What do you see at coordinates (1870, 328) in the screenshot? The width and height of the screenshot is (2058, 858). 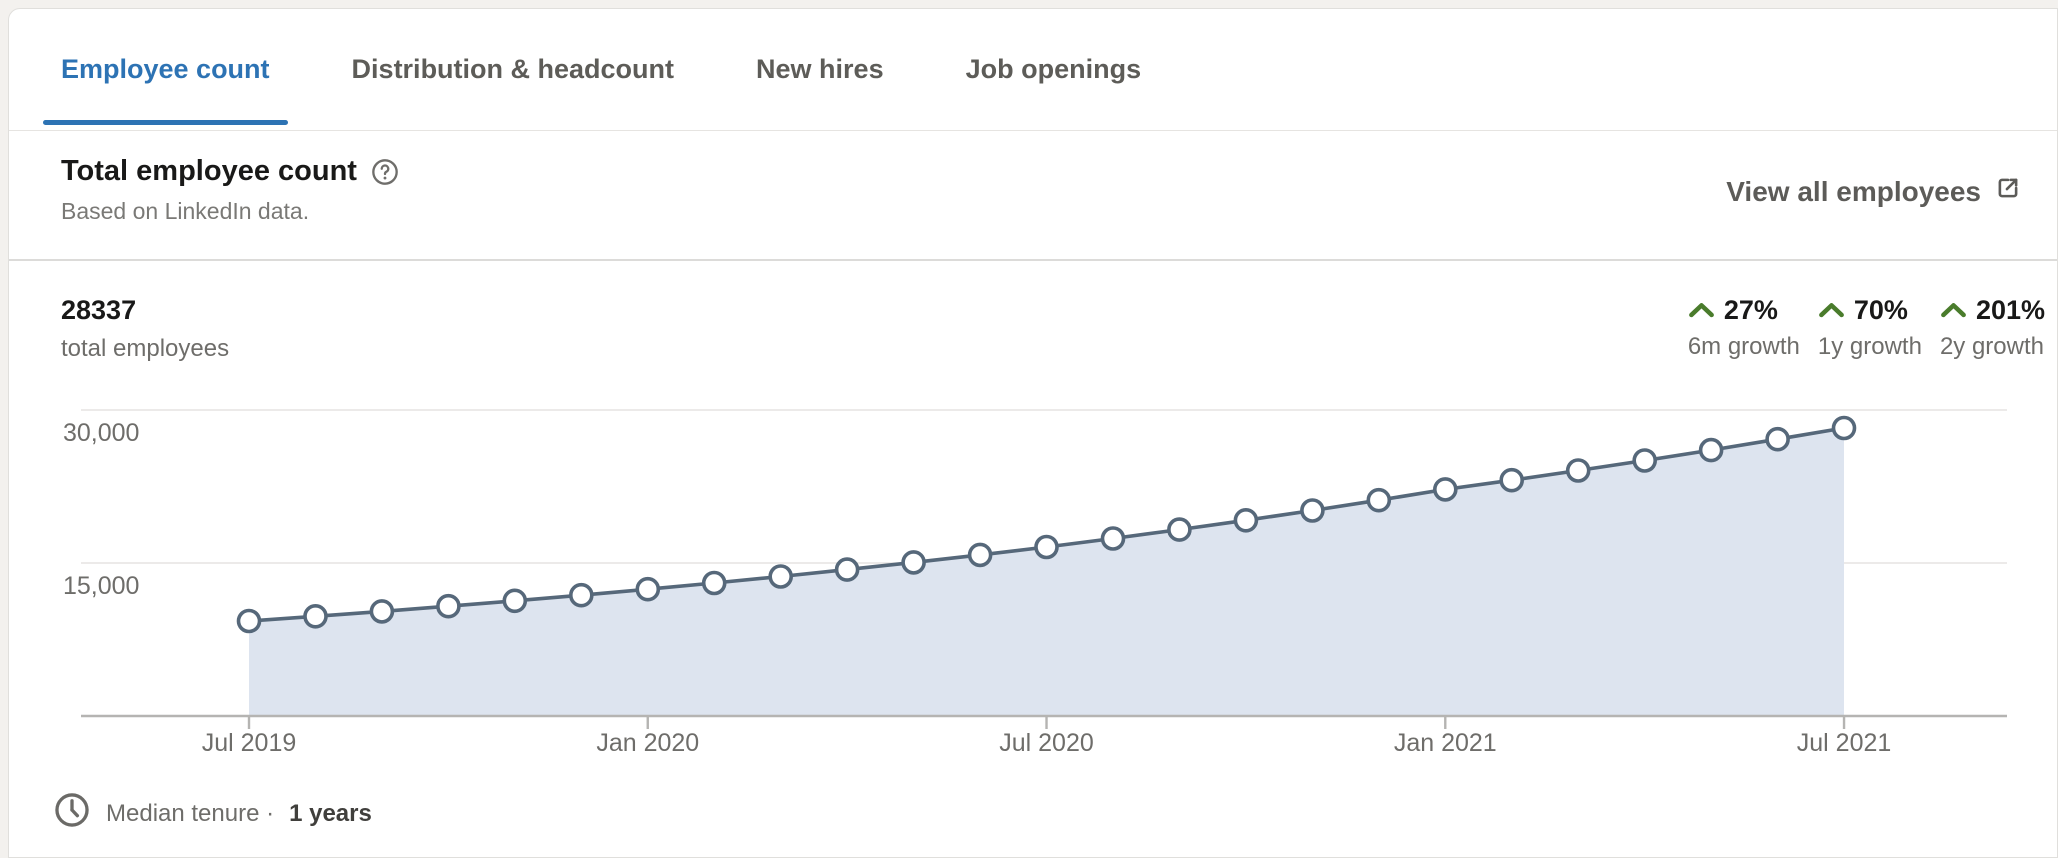 I see `growth-1y: 70% 1y growth` at bounding box center [1870, 328].